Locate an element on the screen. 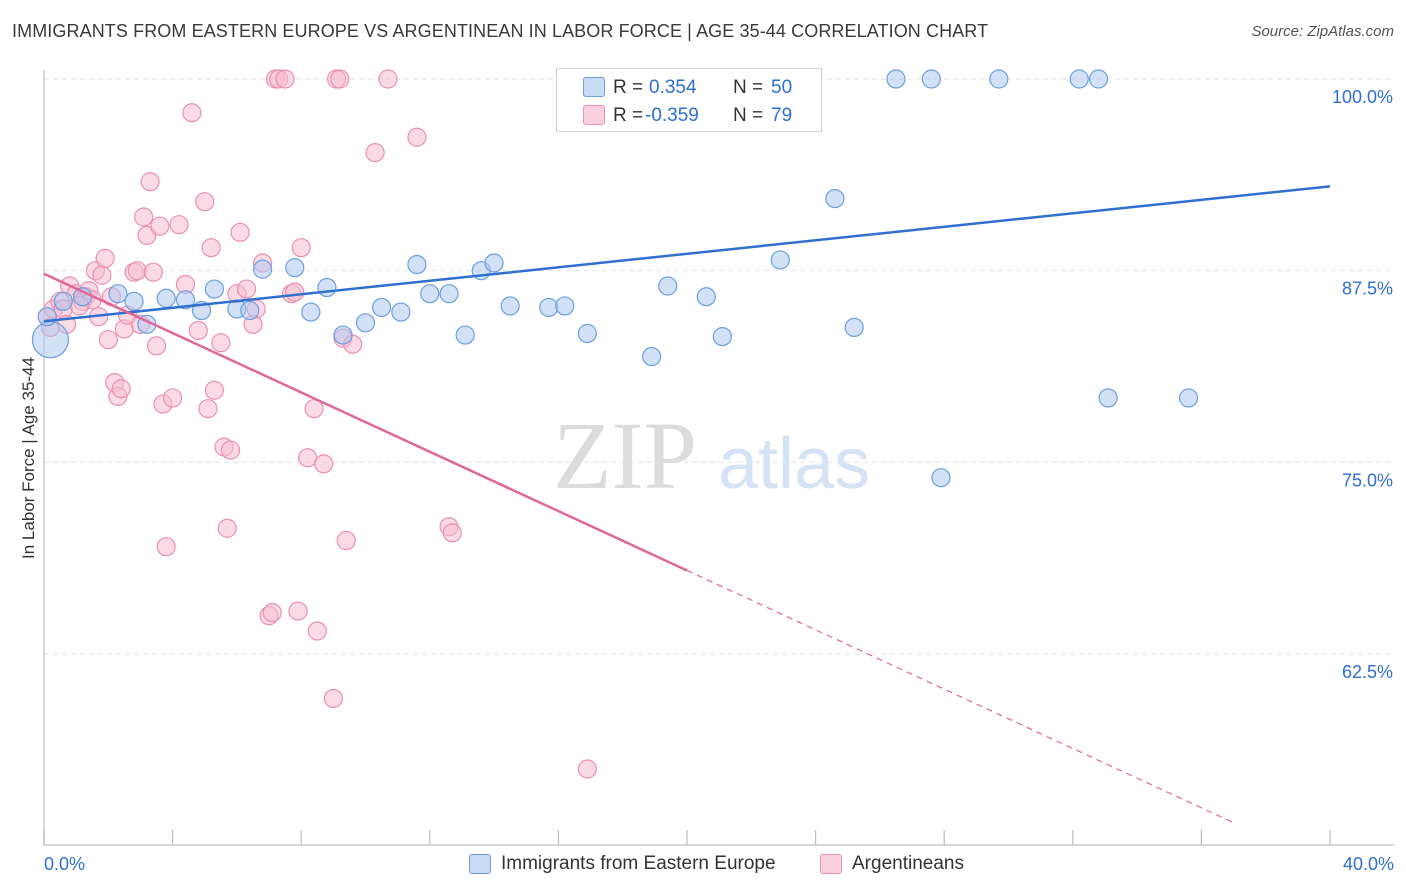 Image resolution: width=1406 pixels, height=892 pixels. y-tick-label: 100.0% is located at coordinates (1362, 97).